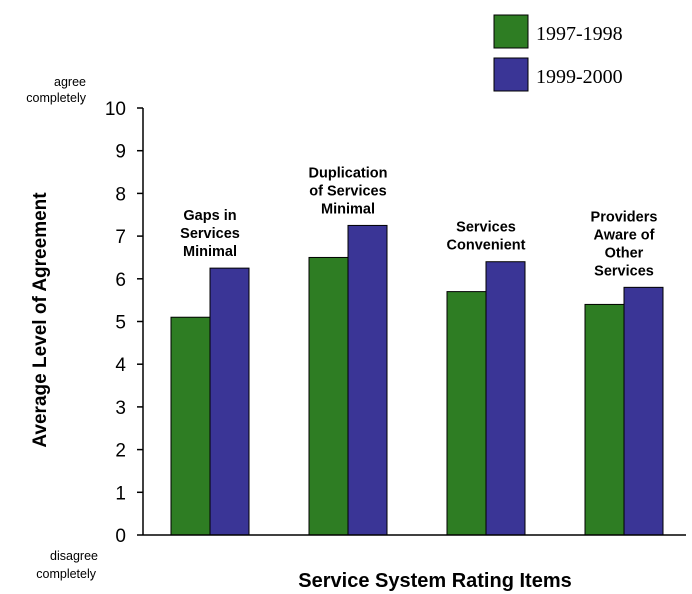 The width and height of the screenshot is (692, 594). I want to click on category-label-line: Other, so click(624, 253).